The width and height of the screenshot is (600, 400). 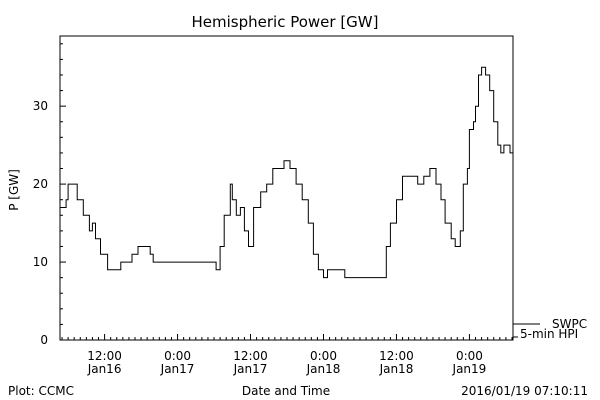 I want to click on x-tick-day: Jan19, so click(x=469, y=369).